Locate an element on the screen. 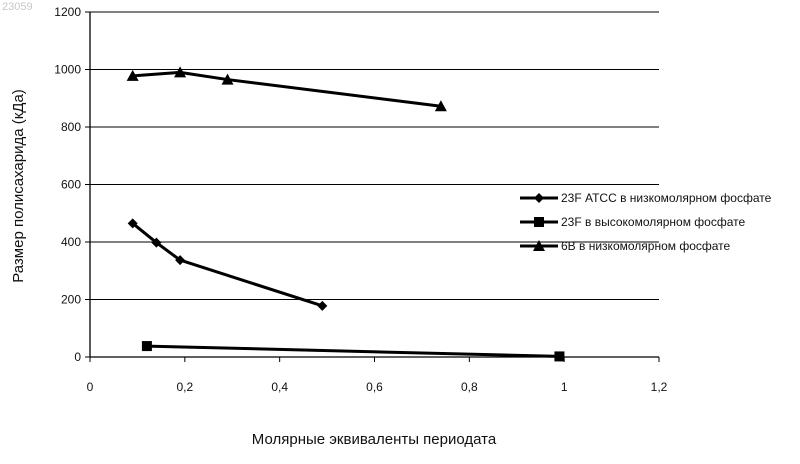  y-tick-label: 600 is located at coordinates (71, 185).